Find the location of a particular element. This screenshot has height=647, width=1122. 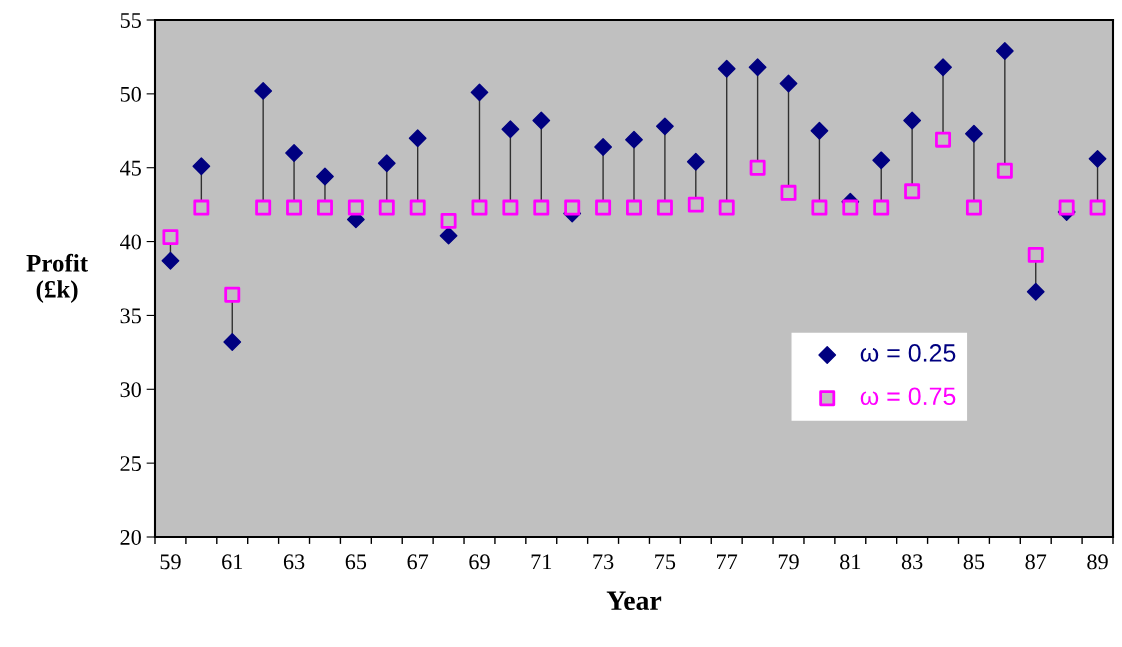

x-tick-label: 61 is located at coordinates (232, 562).